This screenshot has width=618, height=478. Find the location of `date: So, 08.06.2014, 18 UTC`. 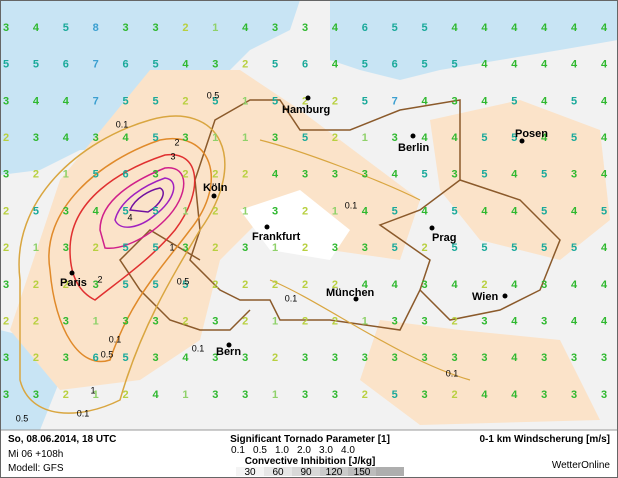

date: So, 08.06.2014, 18 UTC is located at coordinates (62, 439).